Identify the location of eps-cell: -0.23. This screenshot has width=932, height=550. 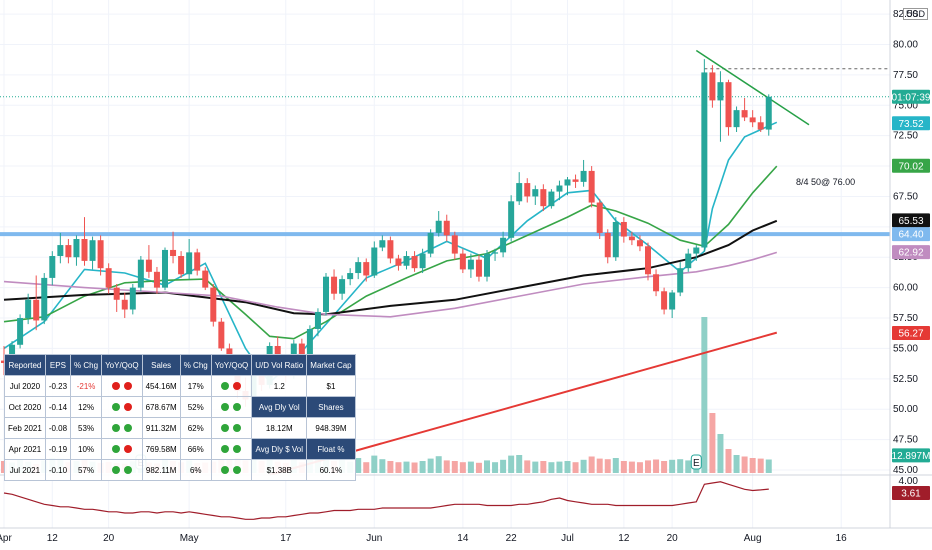
(58, 386).